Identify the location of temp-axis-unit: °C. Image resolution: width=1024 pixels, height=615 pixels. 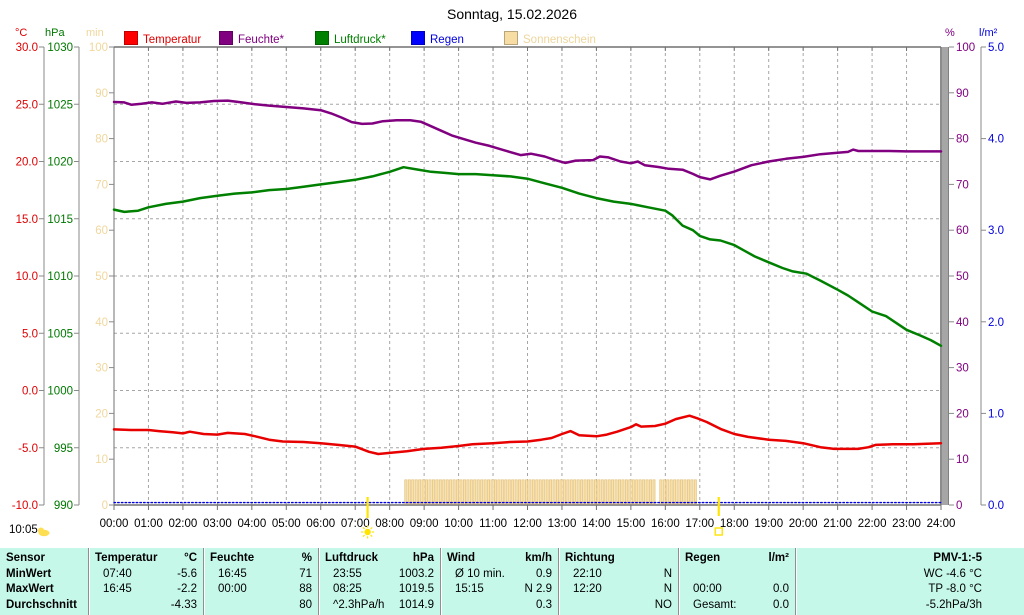
(21, 33).